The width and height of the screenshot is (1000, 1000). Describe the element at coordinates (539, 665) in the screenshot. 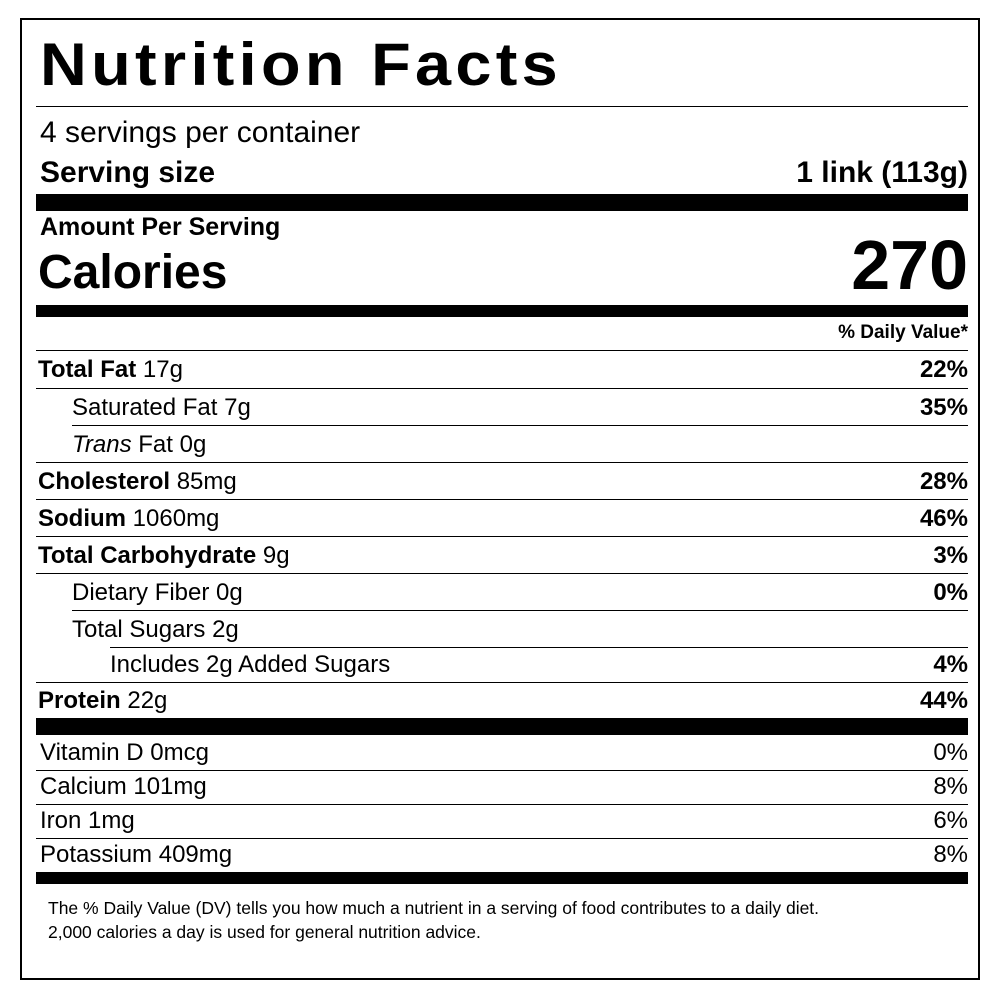

I see `nutrient-row-added-sugars: Includes 2g Added Sugars 4%` at that location.